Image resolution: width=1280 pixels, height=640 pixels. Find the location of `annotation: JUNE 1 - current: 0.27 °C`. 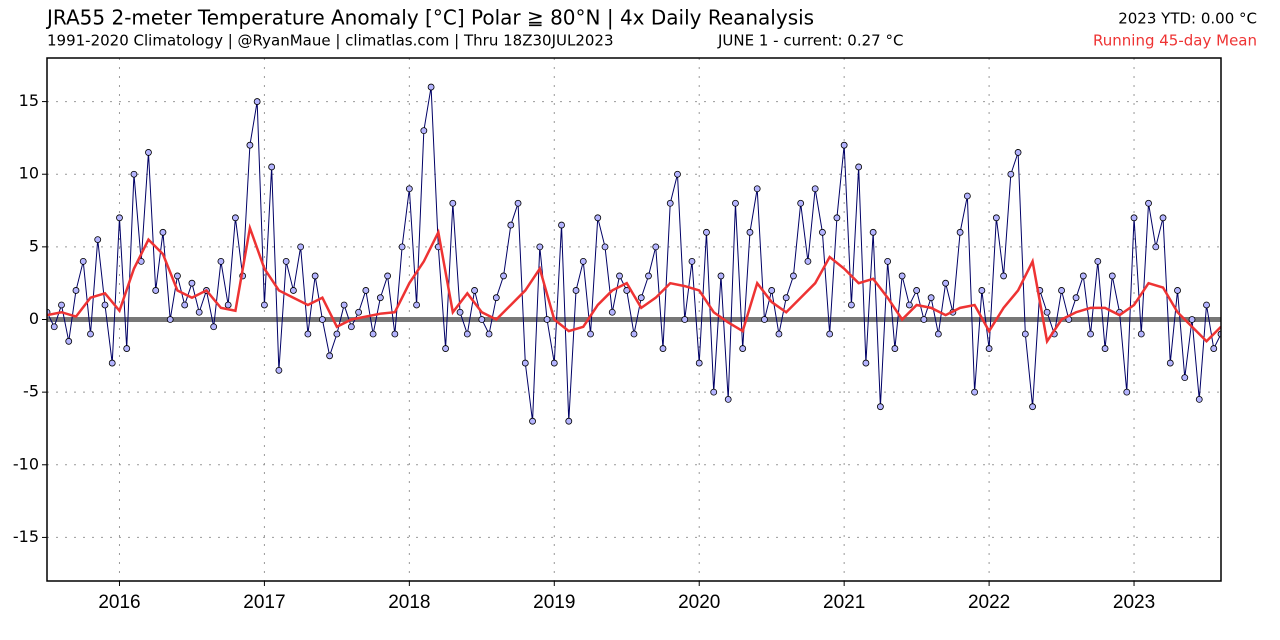

annotation: JUNE 1 - current: 0.27 °C is located at coordinates (810, 41).